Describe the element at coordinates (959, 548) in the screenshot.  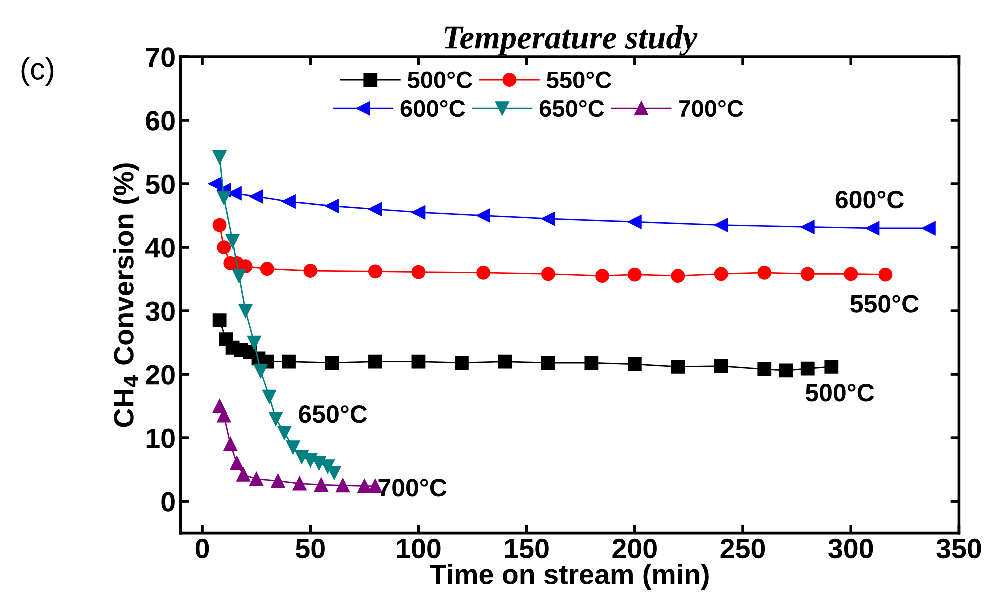
I see `x-tick-label: 350` at that location.